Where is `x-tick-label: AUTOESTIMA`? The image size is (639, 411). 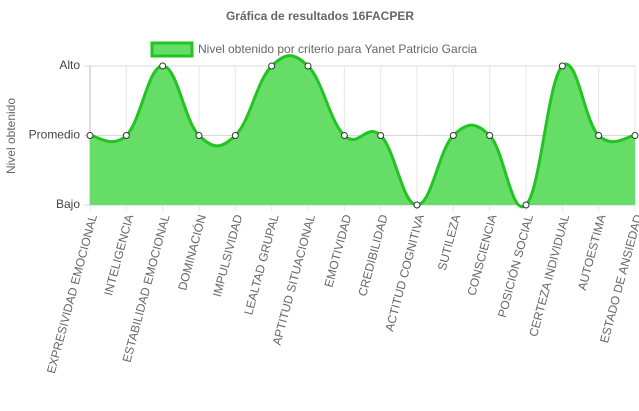 x-tick-label: AUTOESTIMA is located at coordinates (592, 252).